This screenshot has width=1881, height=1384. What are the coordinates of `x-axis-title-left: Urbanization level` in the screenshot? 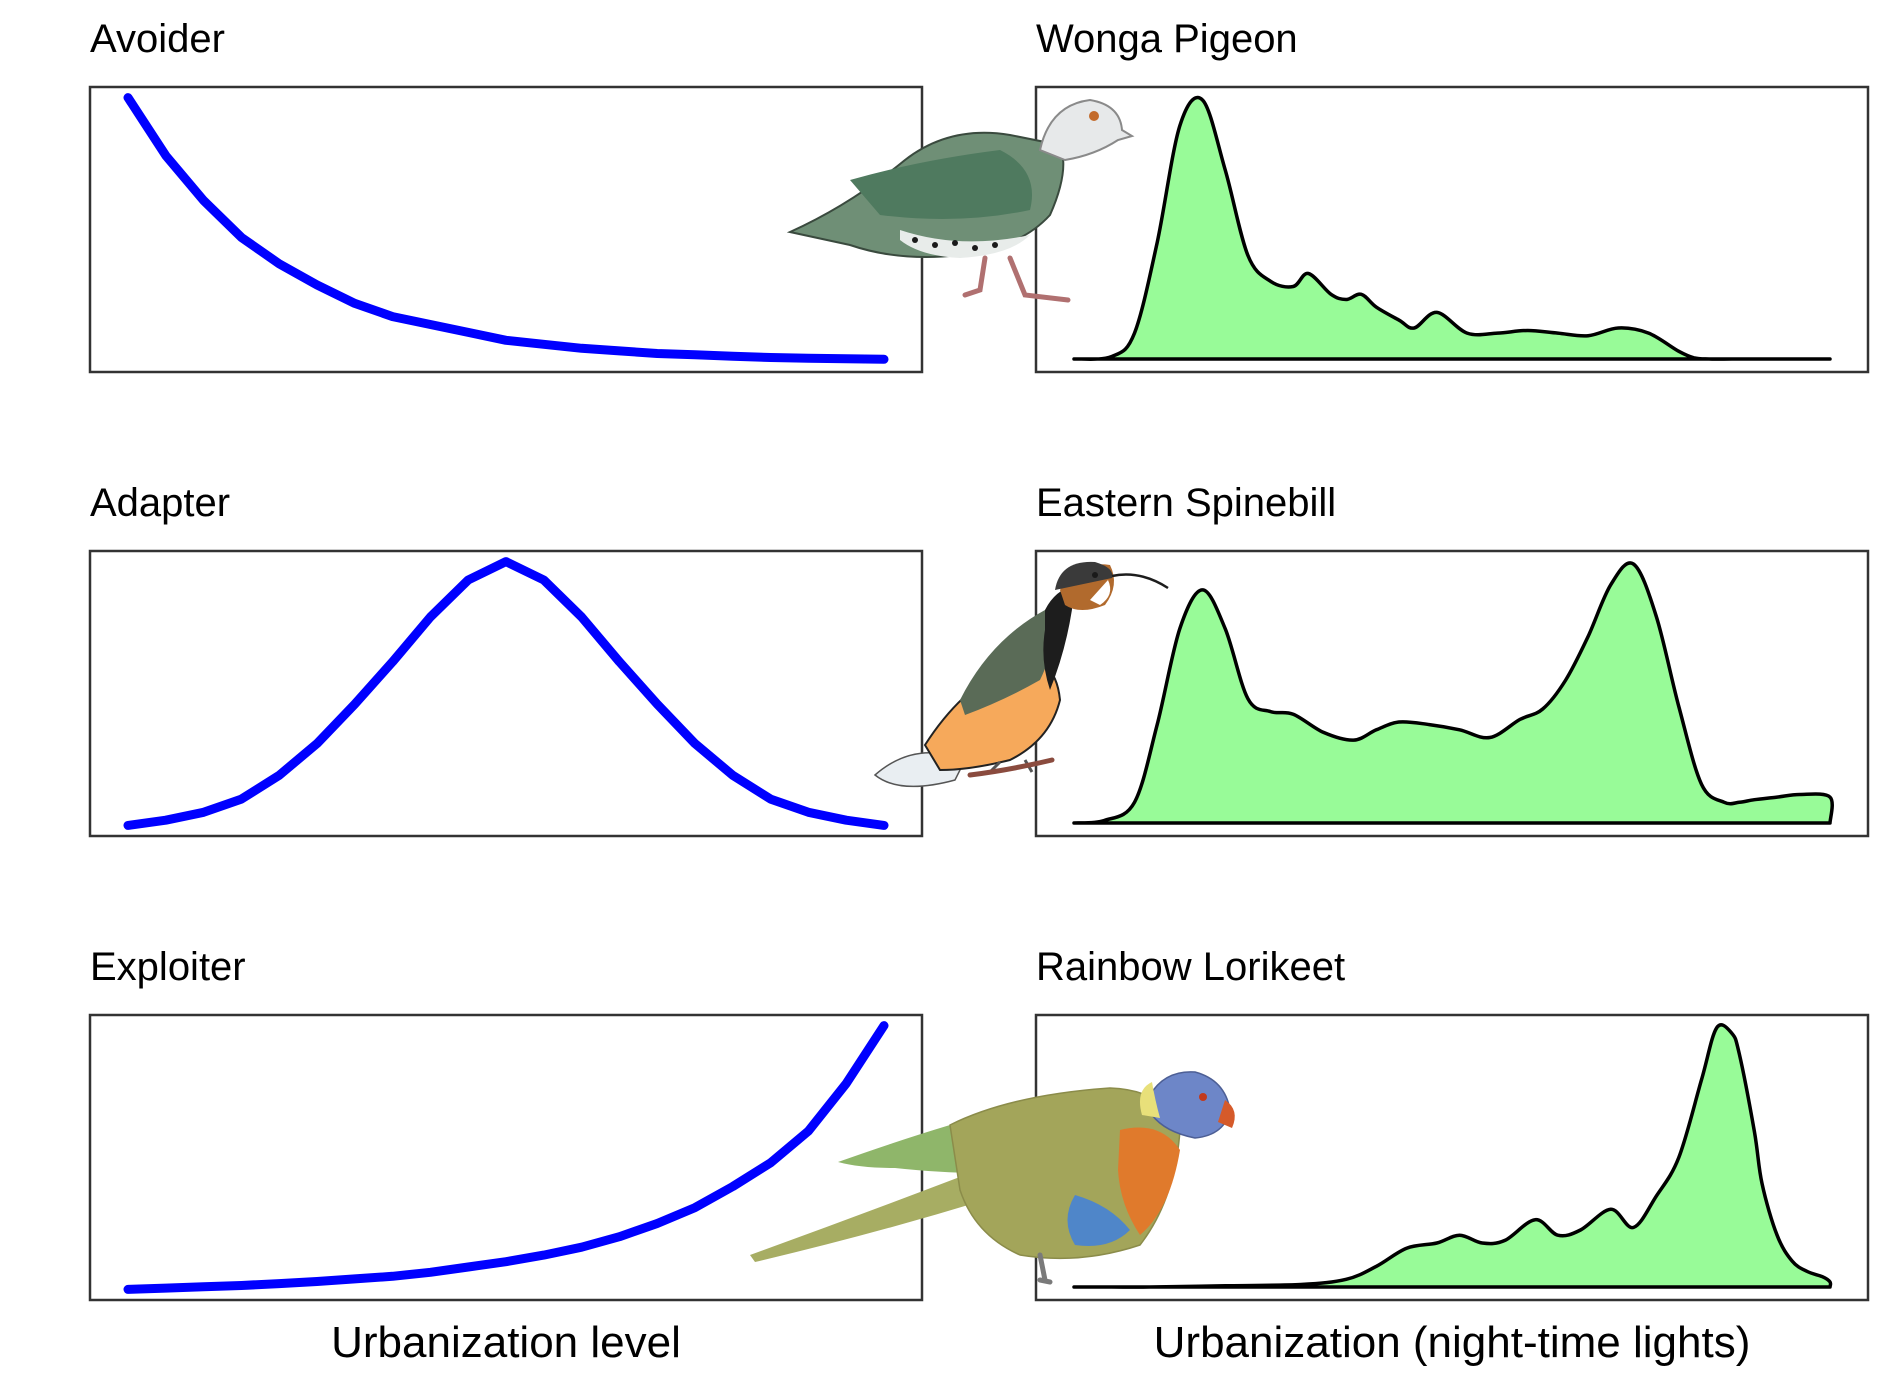 It's located at (506, 1342).